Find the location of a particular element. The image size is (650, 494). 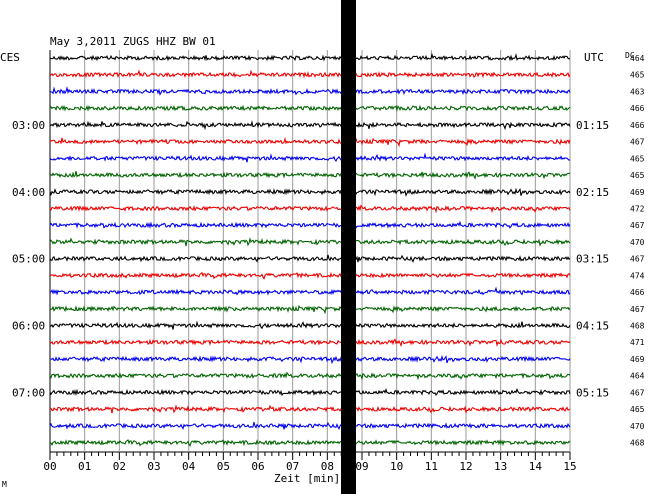

data-gap-bar is located at coordinates (348, 247).